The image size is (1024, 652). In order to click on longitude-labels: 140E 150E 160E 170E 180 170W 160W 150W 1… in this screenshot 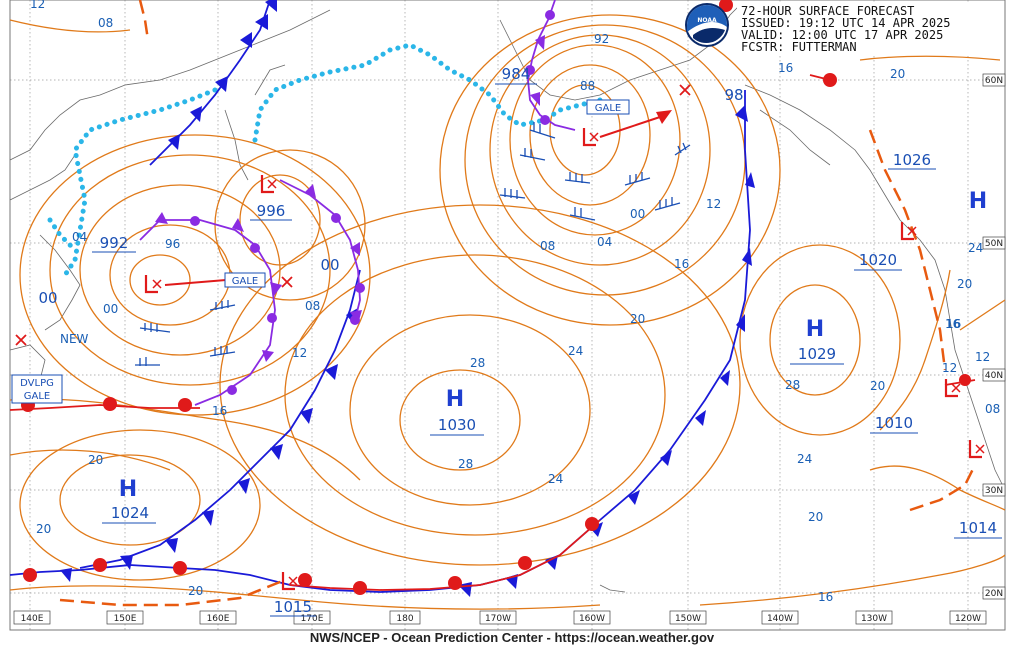, I will do `click(500, 617)`.